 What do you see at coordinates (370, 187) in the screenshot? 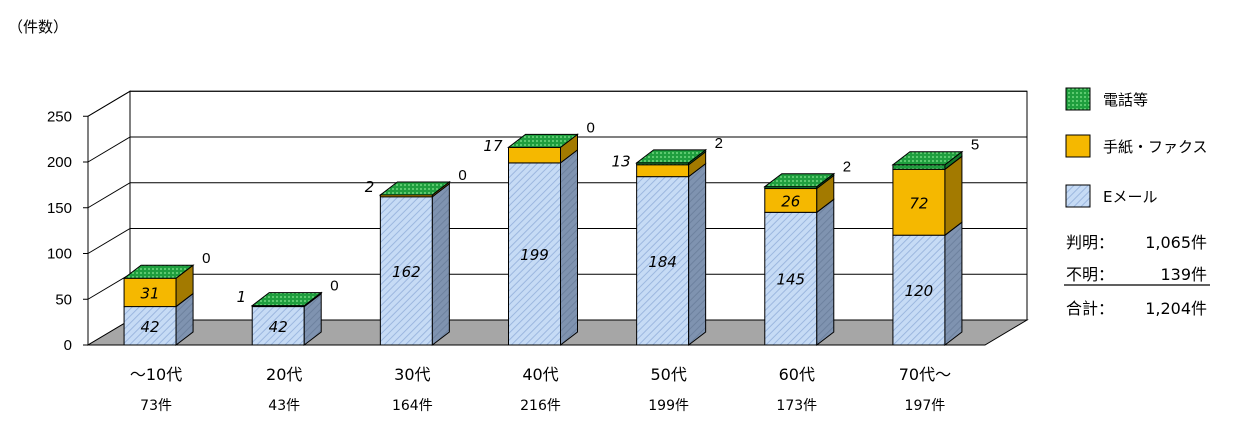
I see `data-label-letter: 2` at bounding box center [370, 187].